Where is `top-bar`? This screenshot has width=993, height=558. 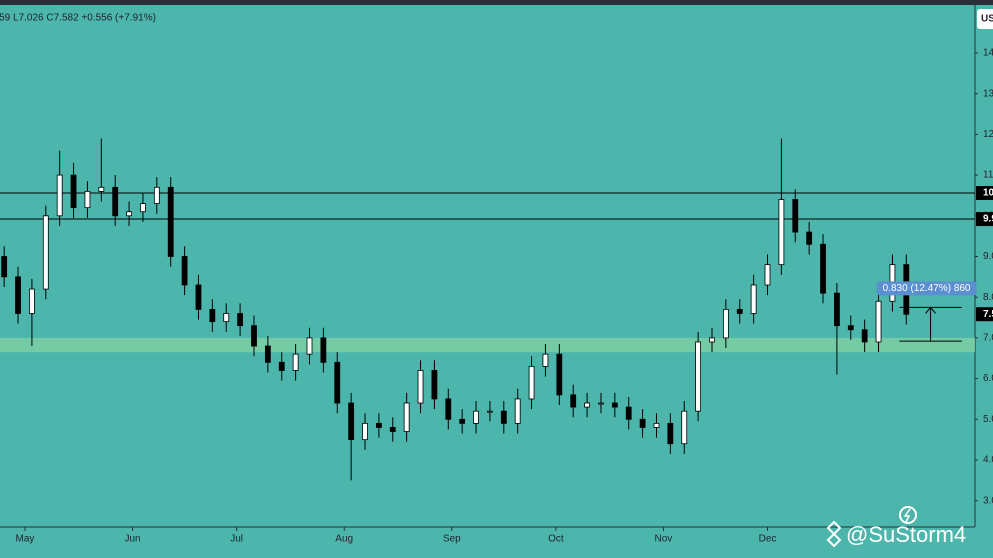
top-bar is located at coordinates (496, 2).